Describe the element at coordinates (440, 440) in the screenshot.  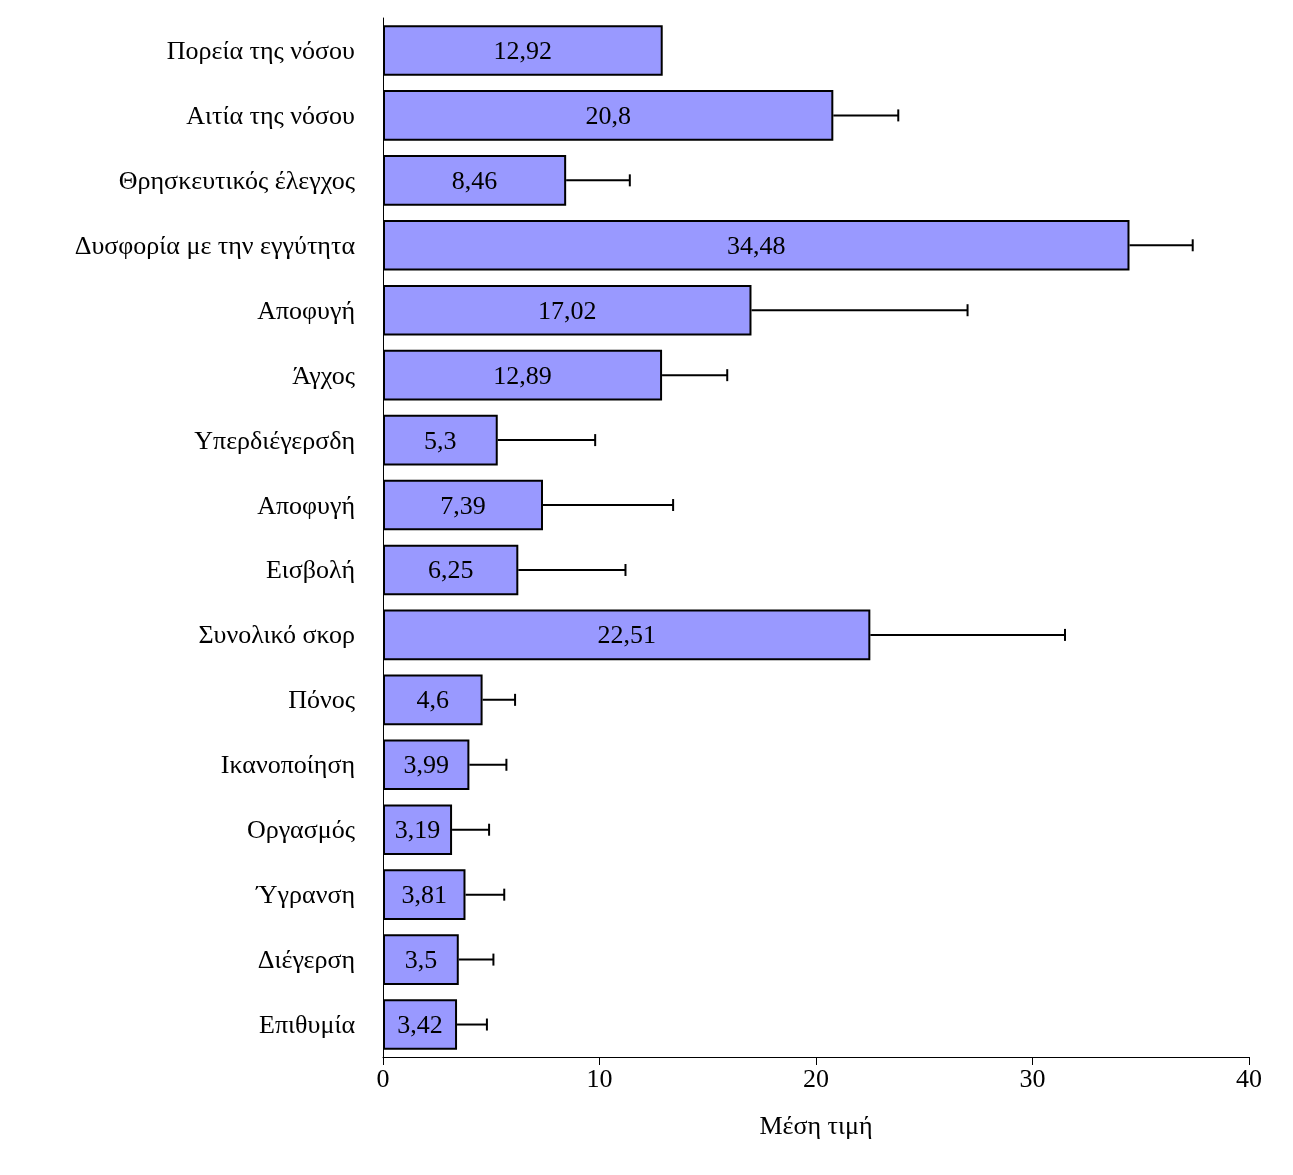
I see `data-label: 5,3` at that location.